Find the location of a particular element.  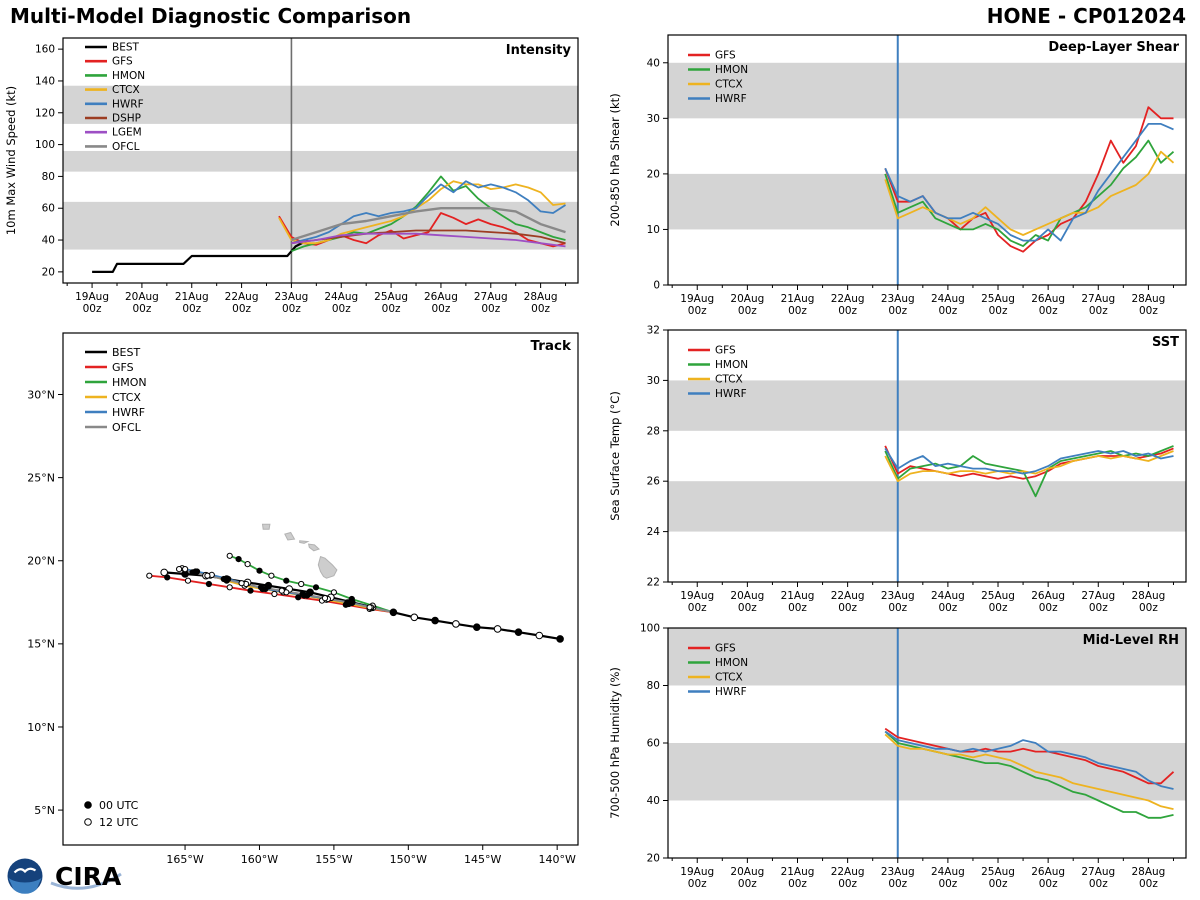

filled-marker-icon is located at coordinates (88, 805).